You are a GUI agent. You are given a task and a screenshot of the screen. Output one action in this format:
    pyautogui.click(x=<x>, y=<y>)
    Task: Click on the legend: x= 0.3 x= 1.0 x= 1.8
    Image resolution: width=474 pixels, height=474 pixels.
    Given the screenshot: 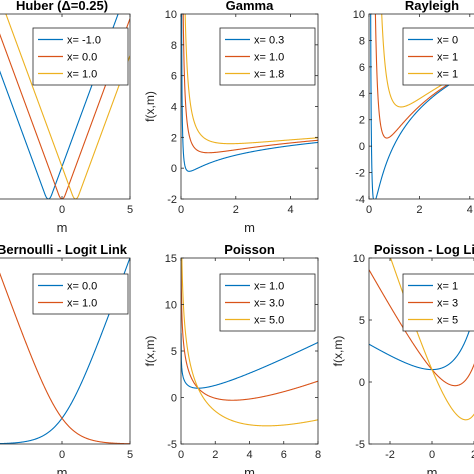 What is the action you would take?
    pyautogui.click(x=267, y=56)
    